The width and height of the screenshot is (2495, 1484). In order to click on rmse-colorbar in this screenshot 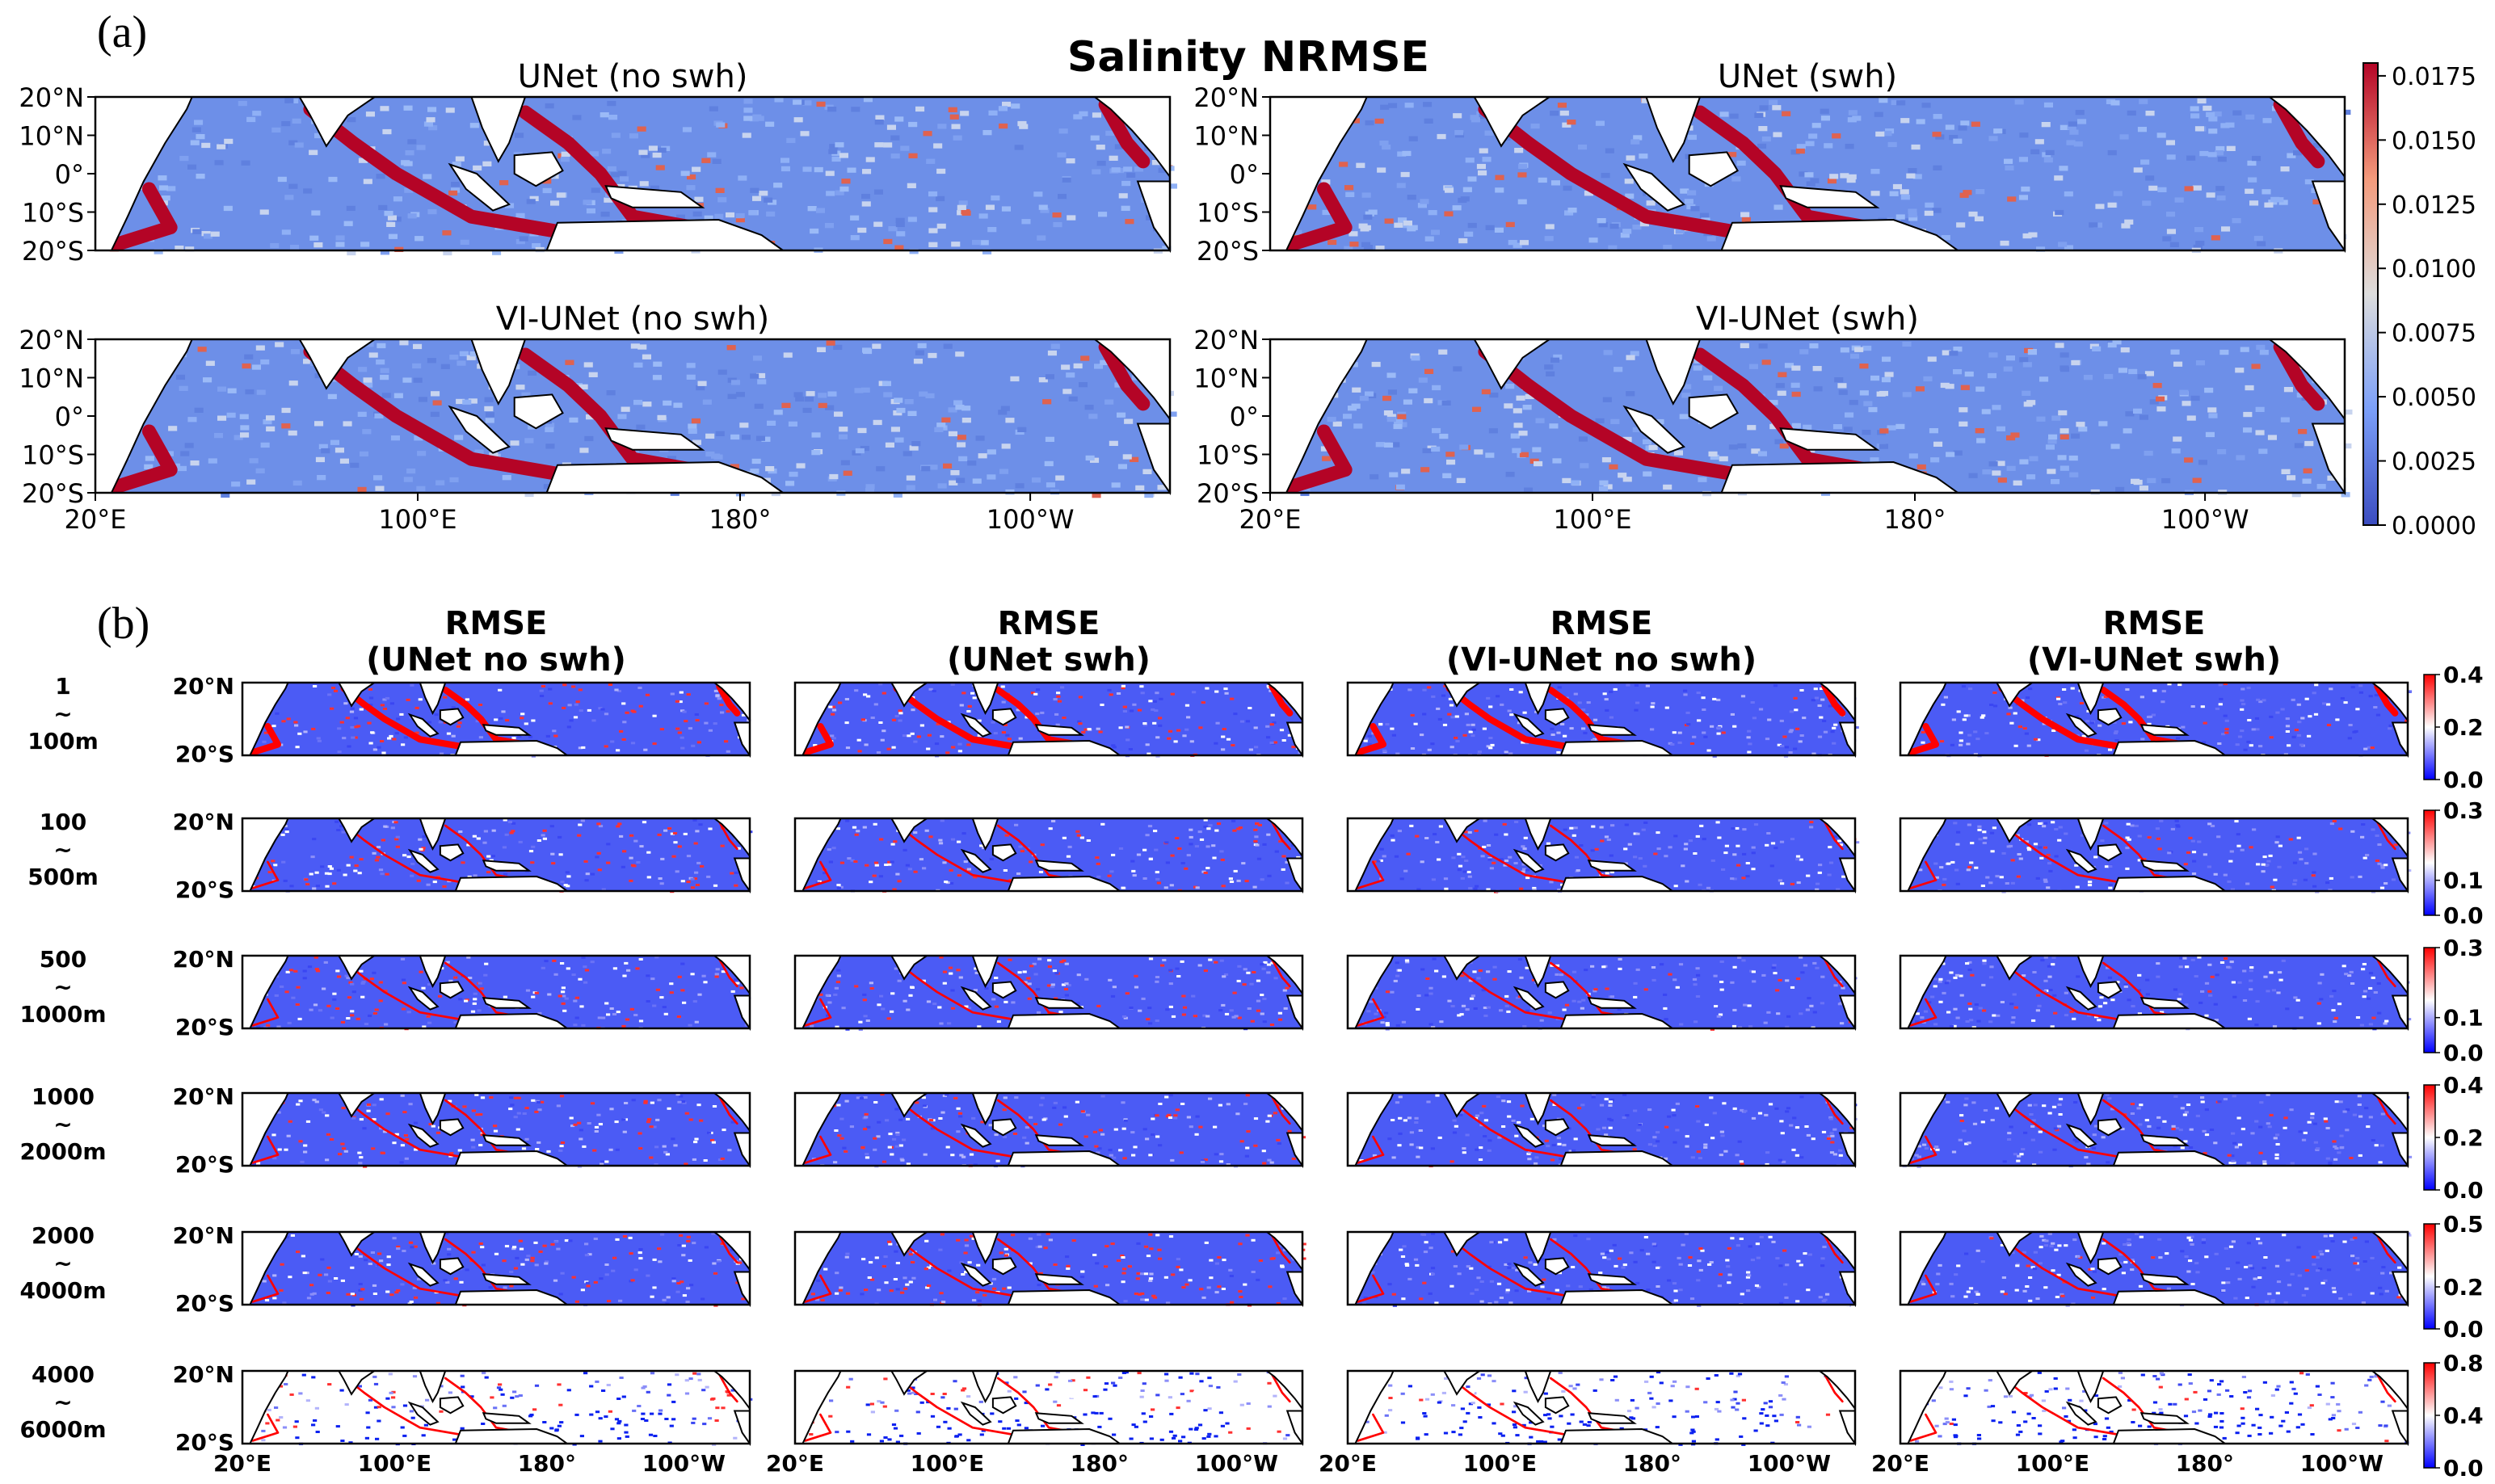, I will do `click(2429, 862)`.